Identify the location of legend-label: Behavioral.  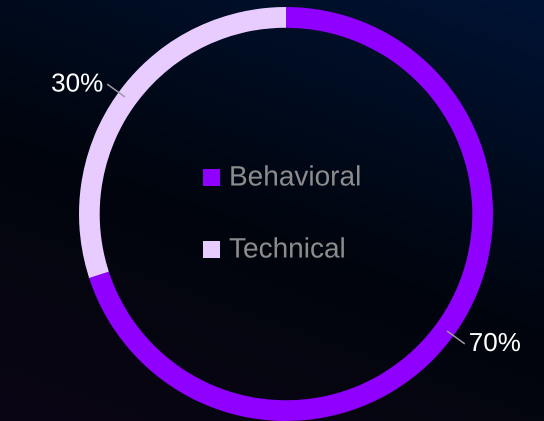
(295, 176).